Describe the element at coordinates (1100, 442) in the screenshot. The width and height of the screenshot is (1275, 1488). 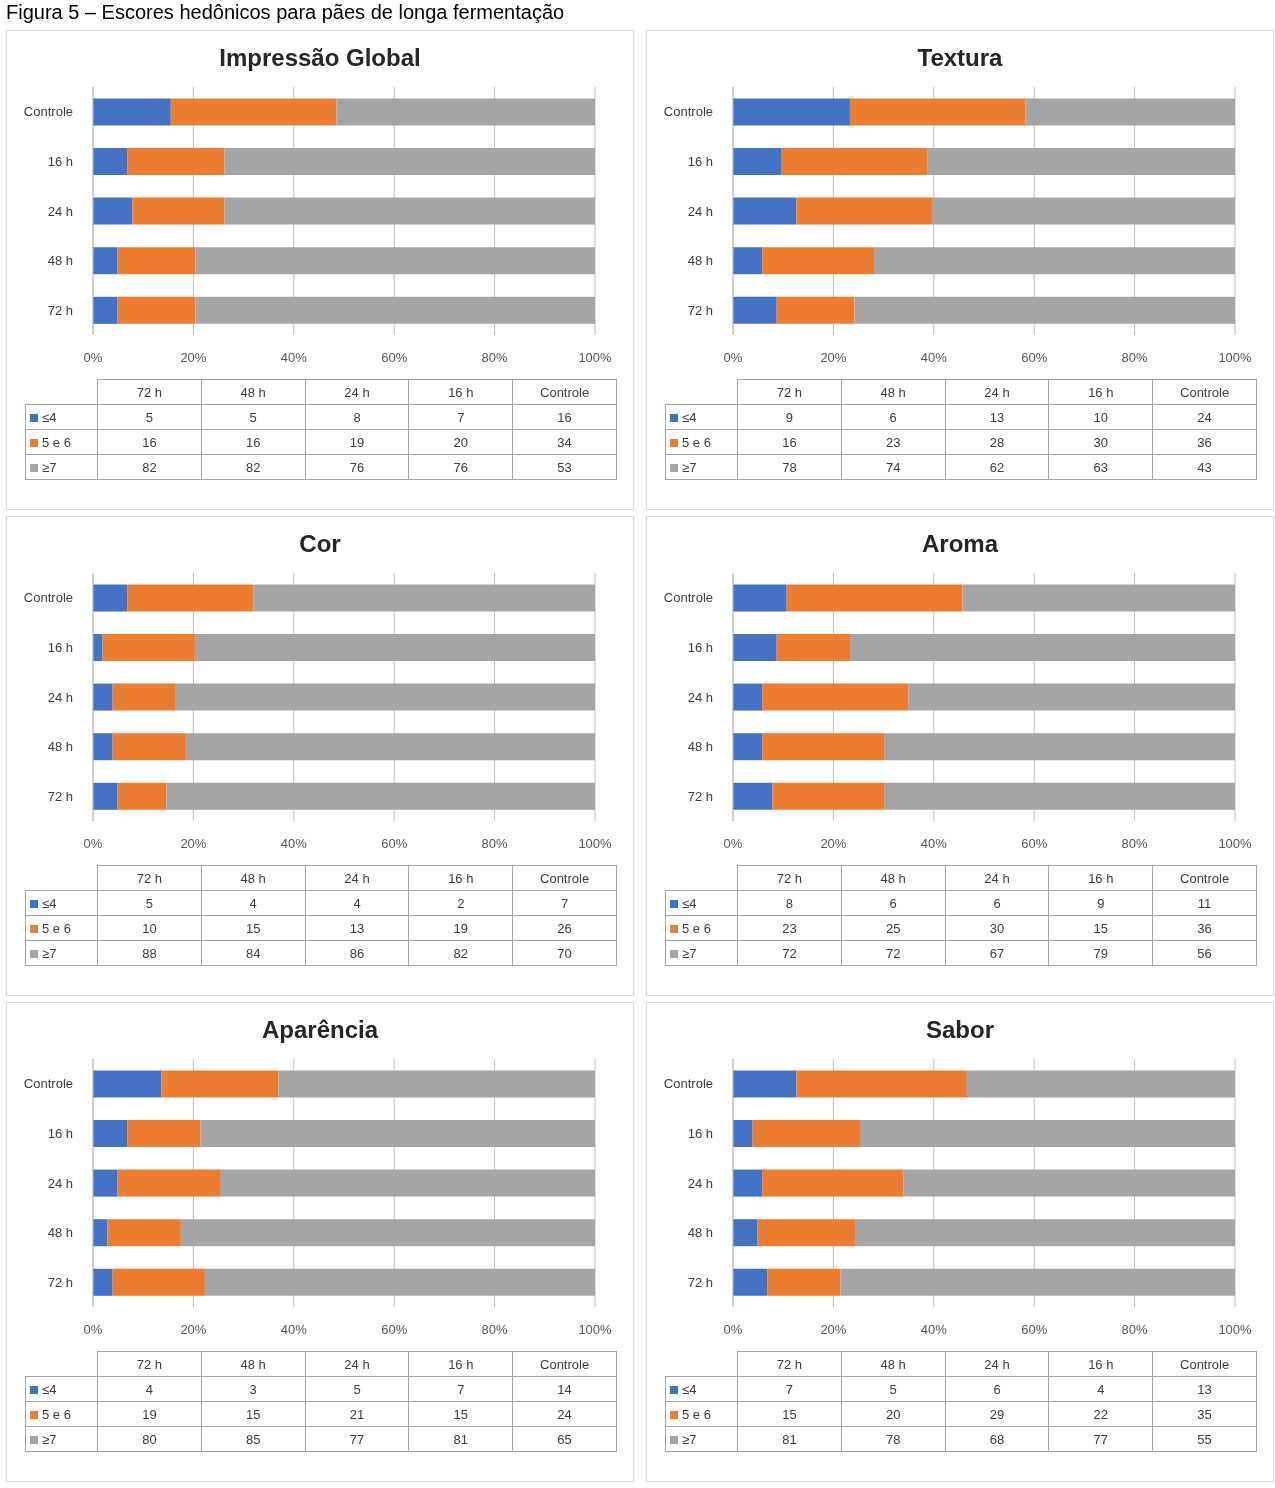
I see `text: 30` at that location.